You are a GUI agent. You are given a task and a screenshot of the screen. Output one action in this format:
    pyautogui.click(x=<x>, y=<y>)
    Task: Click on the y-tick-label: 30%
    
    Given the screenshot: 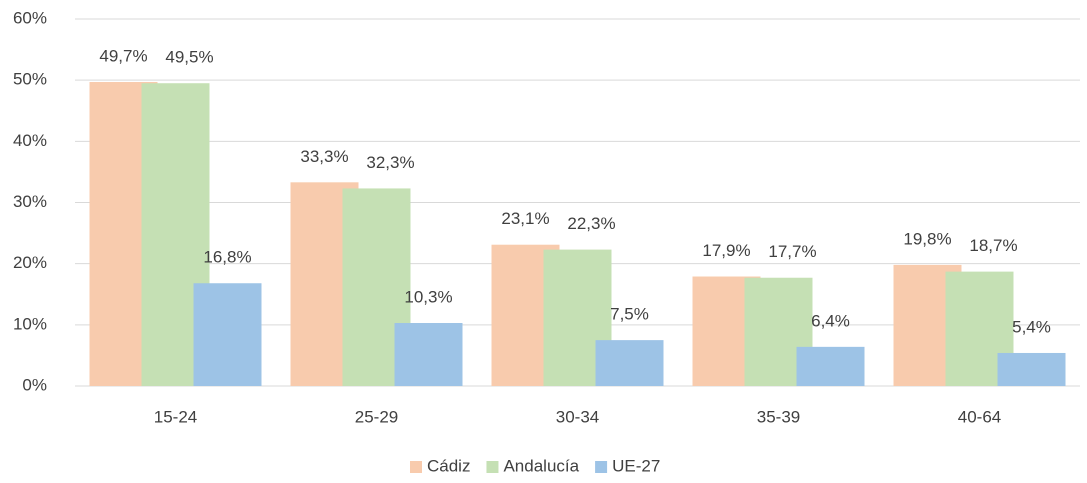 What is the action you would take?
    pyautogui.click(x=30, y=201)
    